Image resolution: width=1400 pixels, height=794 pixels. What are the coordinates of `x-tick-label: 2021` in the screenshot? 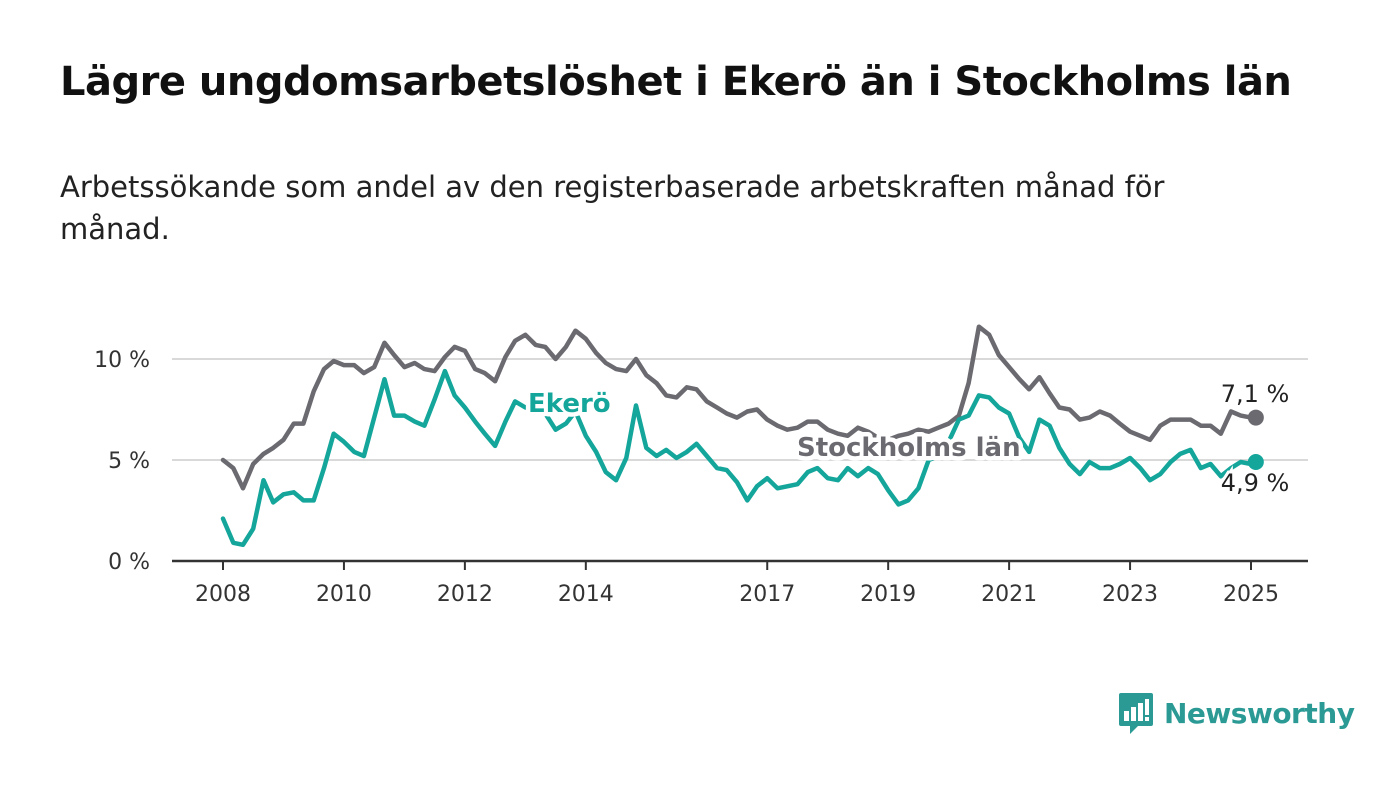 It's located at (1009, 594).